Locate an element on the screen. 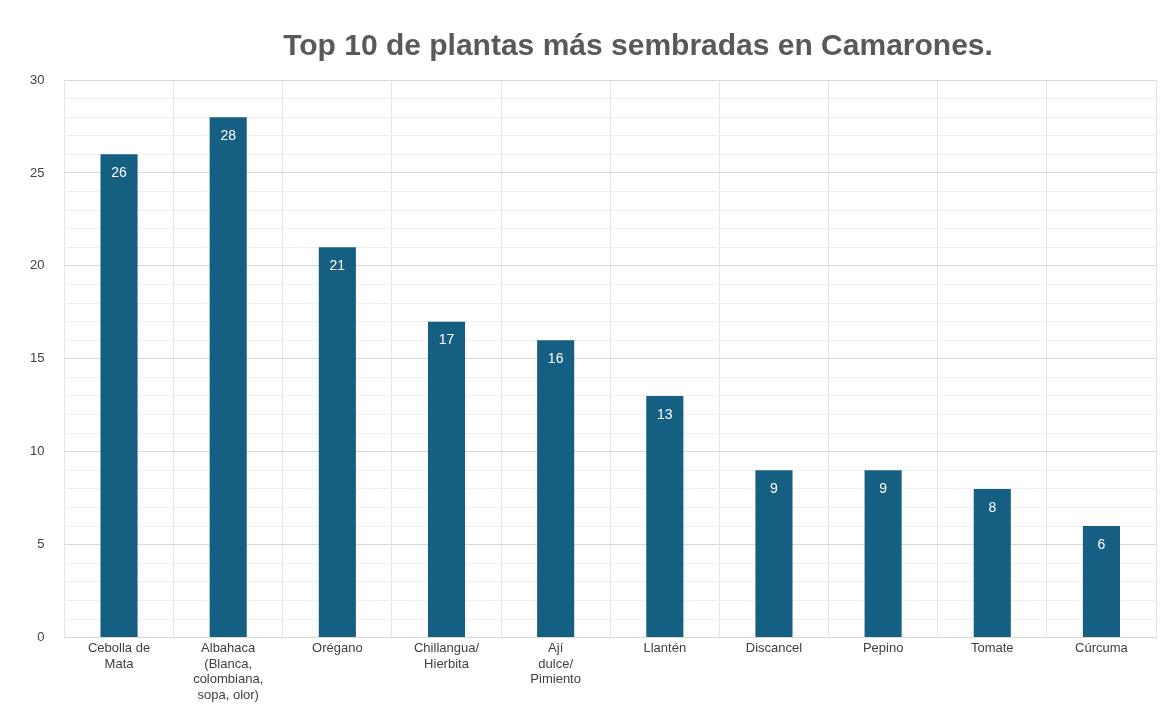  x-tick-label: Albahaca (Blanca, colombiana, sopa, olor) is located at coordinates (228, 670).